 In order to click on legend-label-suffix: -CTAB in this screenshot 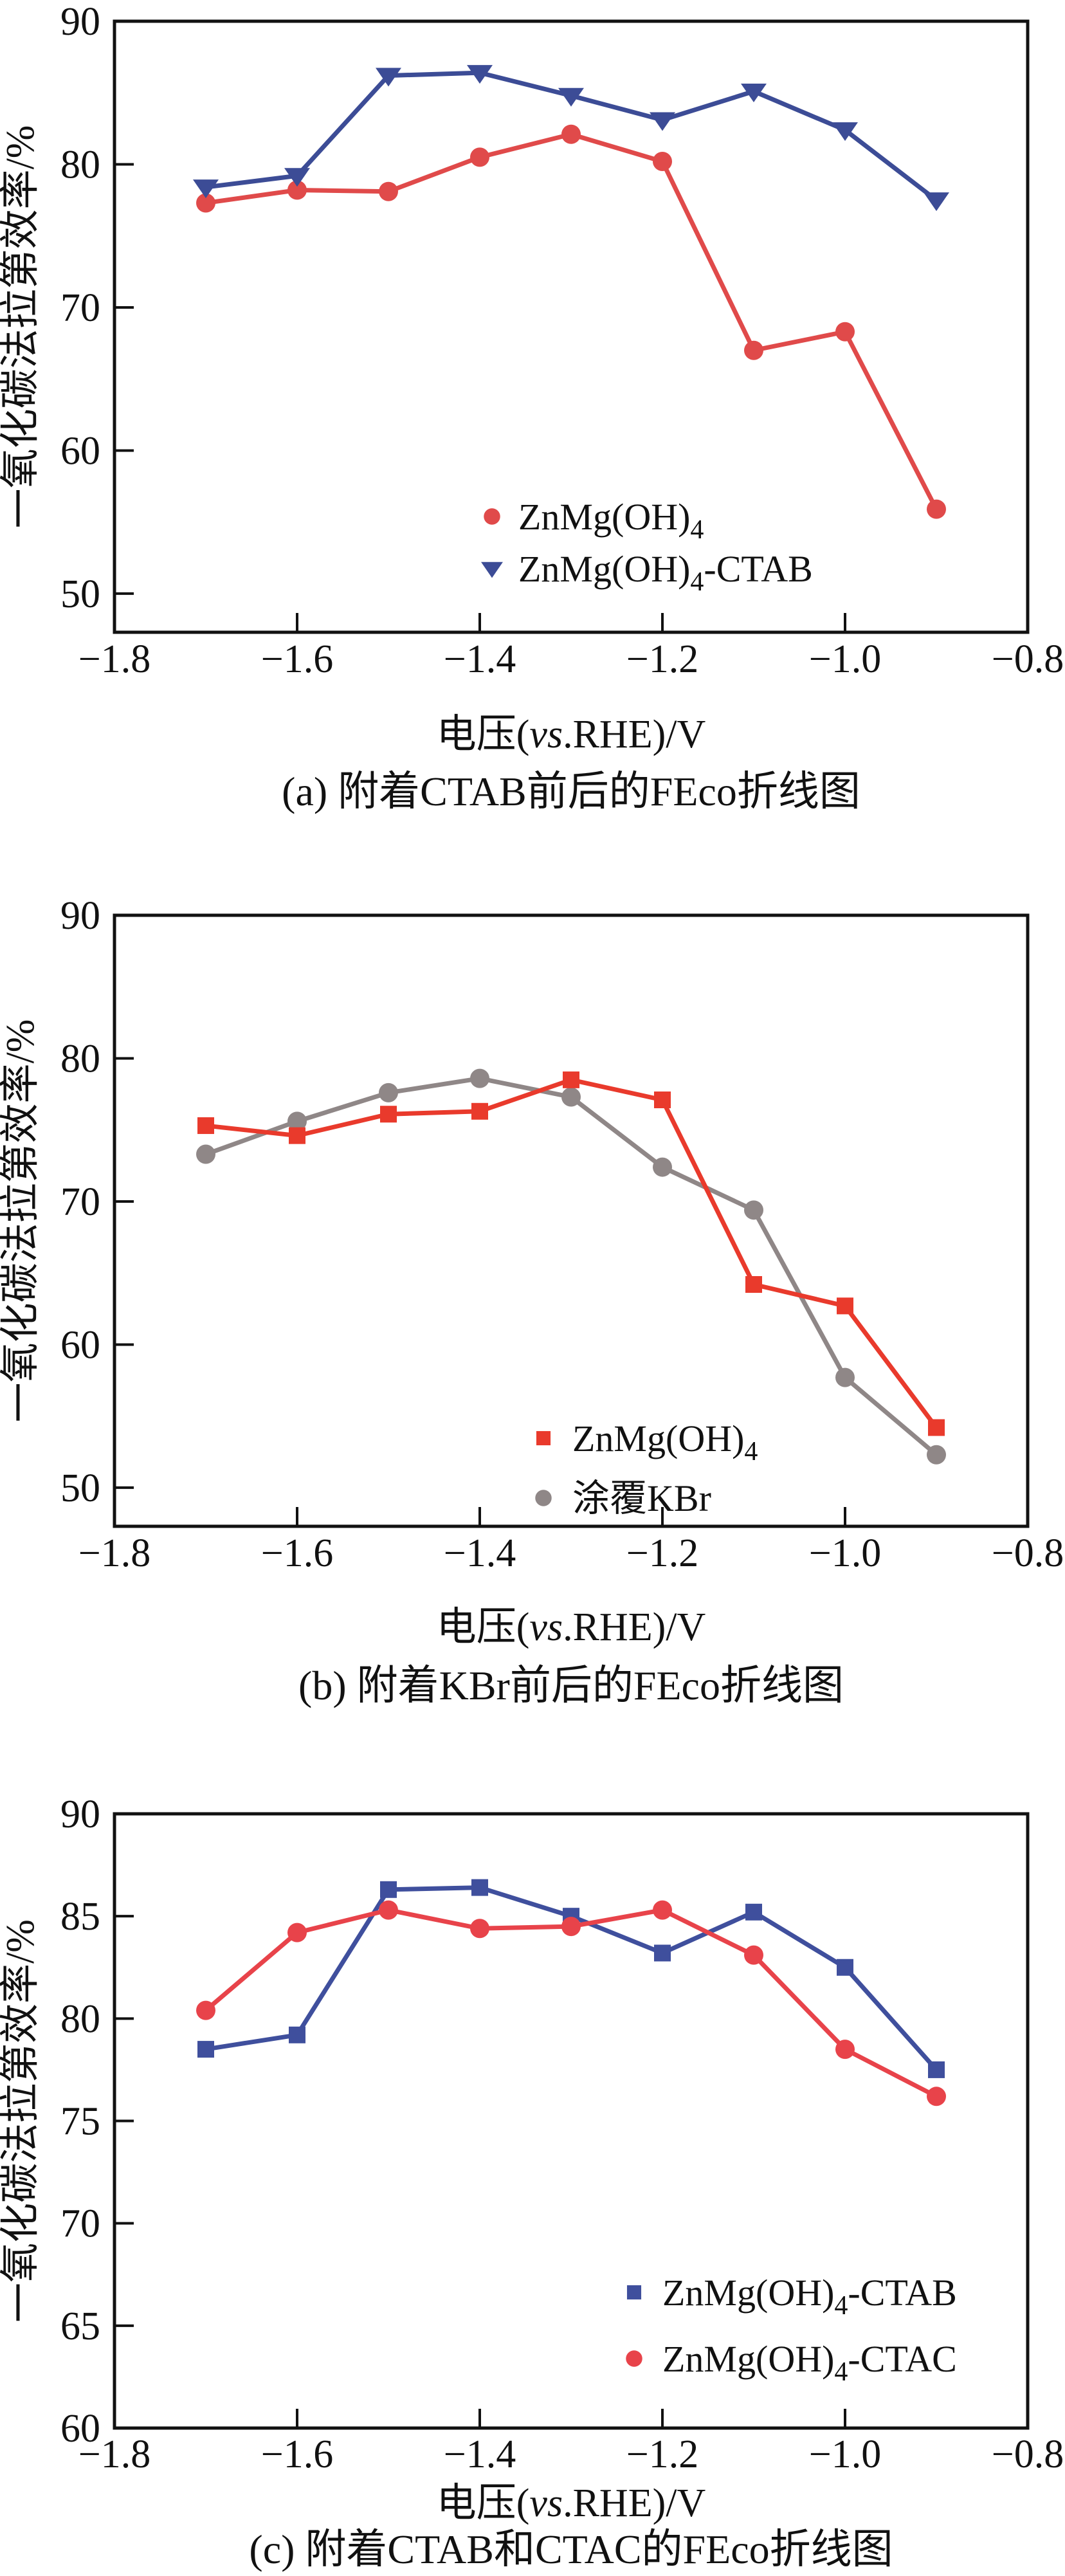, I will do `click(902, 2293)`.